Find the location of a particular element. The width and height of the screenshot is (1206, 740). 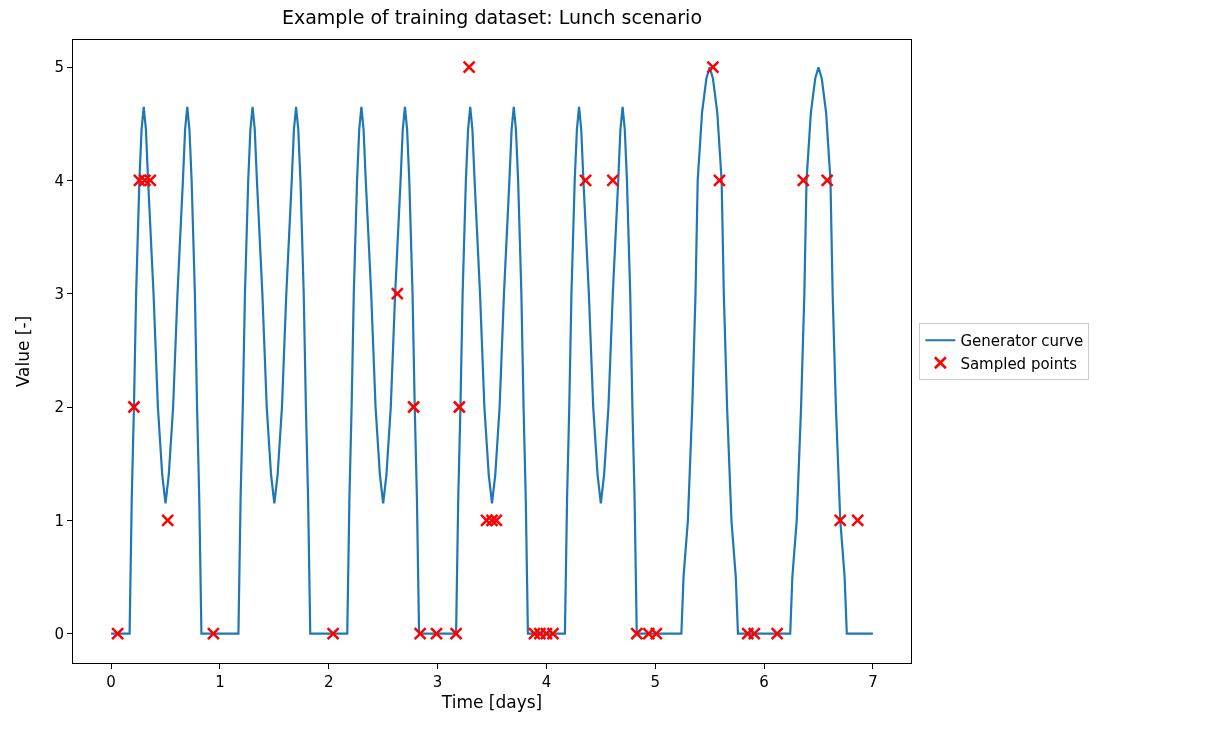

y-tick-label: 5 is located at coordinates (59, 67).